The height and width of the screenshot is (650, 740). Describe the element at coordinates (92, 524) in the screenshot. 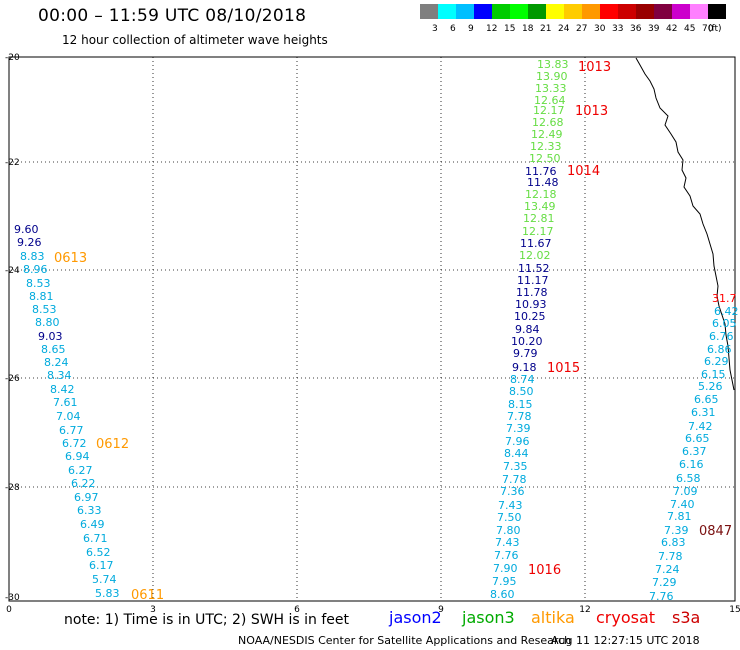

I see `wave-height-value: 6.49` at that location.